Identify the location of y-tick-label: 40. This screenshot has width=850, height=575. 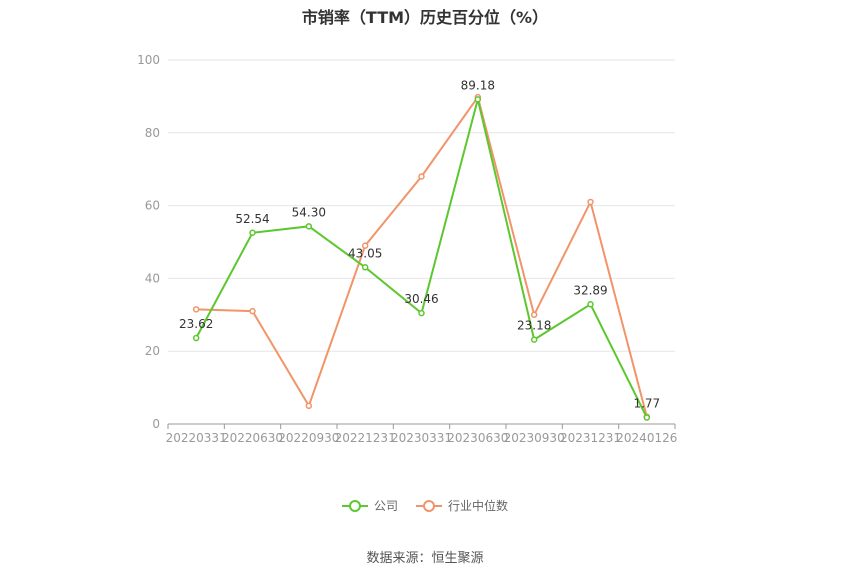
(152, 278).